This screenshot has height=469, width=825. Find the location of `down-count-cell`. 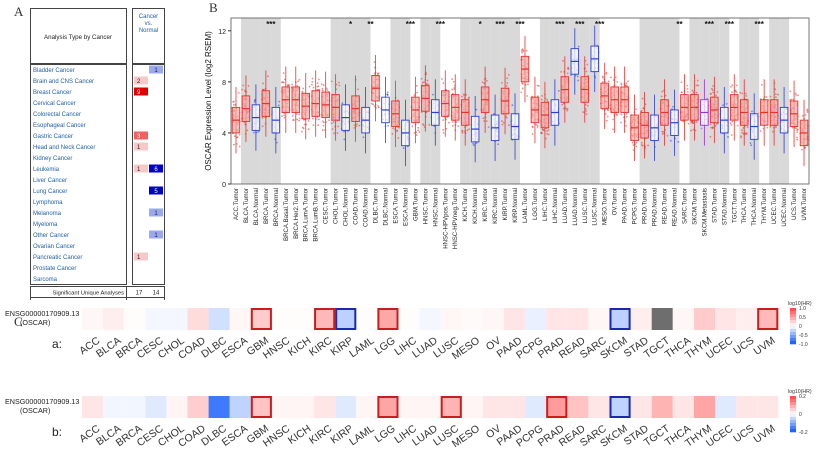

down-count-cell is located at coordinates (156, 190).